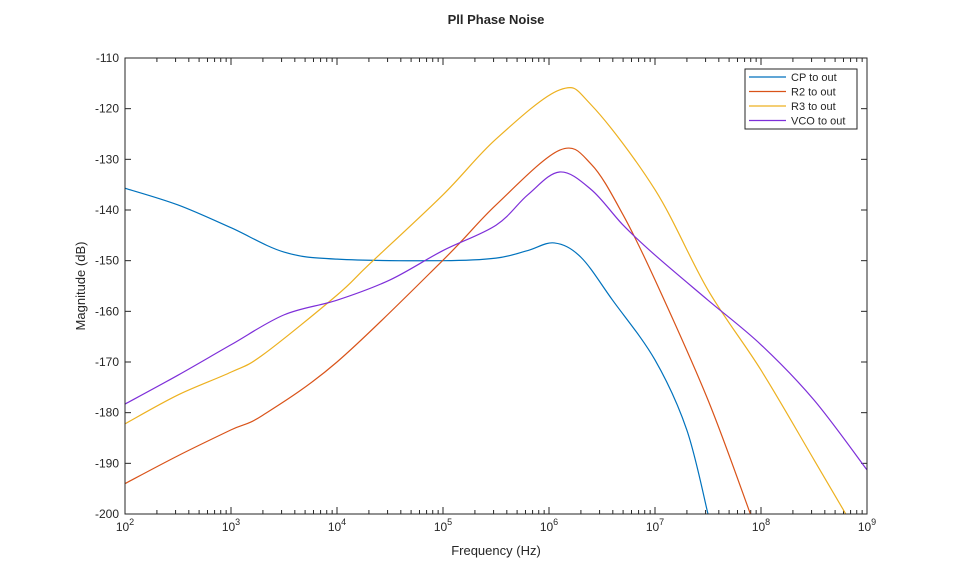 This screenshot has width=959, height=577. Describe the element at coordinates (337, 525) in the screenshot. I see `x-tick-label: 10⁴` at that location.